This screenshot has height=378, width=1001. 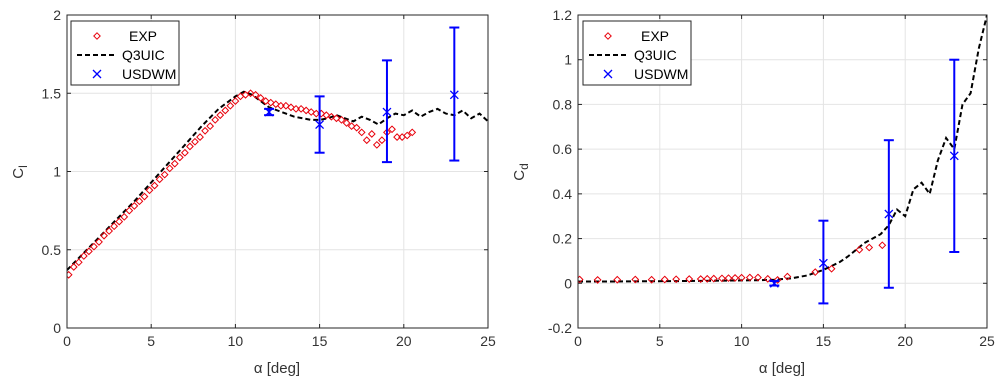 I want to click on y-tick-label: 1, so click(x=57, y=172).